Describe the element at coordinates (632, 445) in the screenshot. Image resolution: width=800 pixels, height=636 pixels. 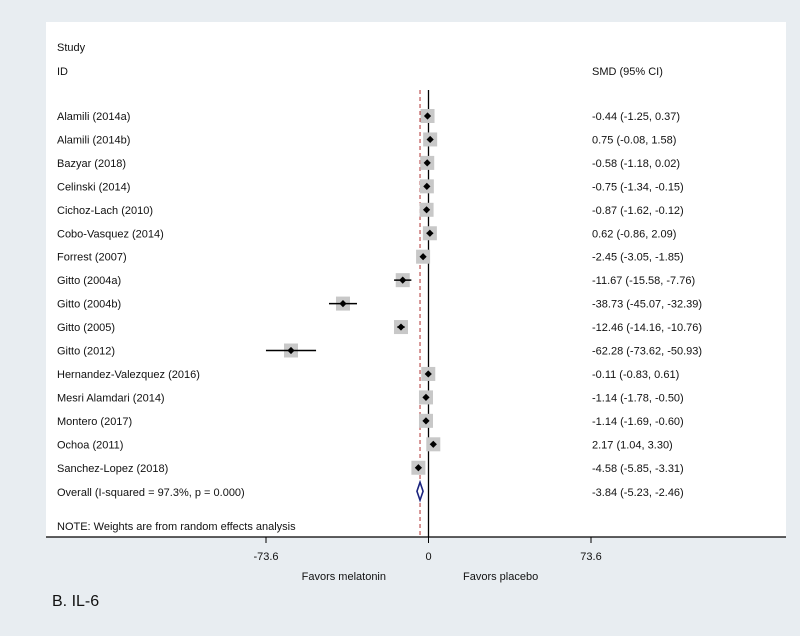
I see `study-ci-text: 2.17 (1.04, 3.30)` at that location.